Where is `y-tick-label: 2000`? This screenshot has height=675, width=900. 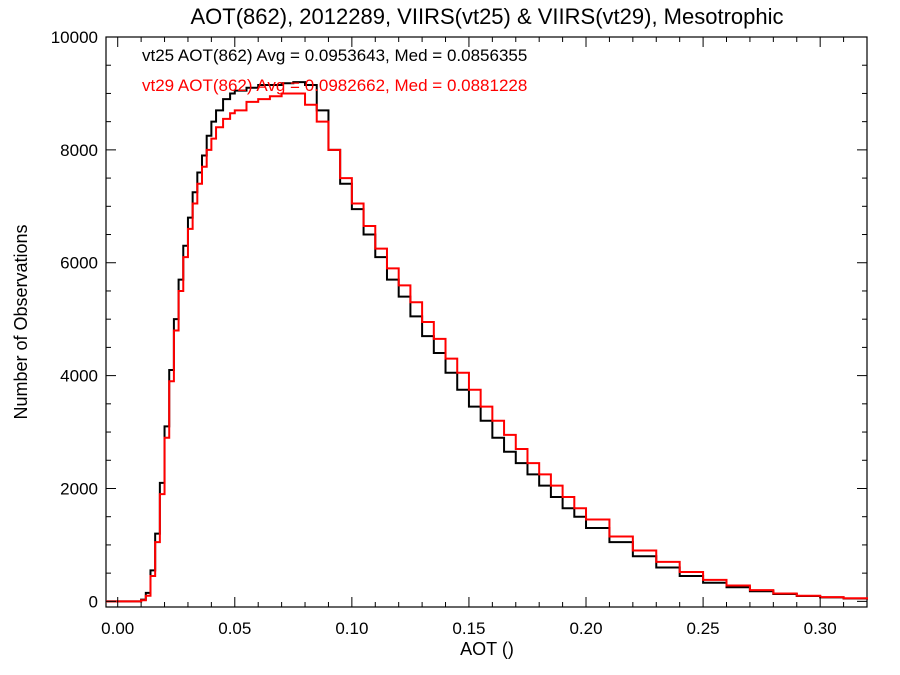
y-tick-label: 2000 is located at coordinates (79, 488).